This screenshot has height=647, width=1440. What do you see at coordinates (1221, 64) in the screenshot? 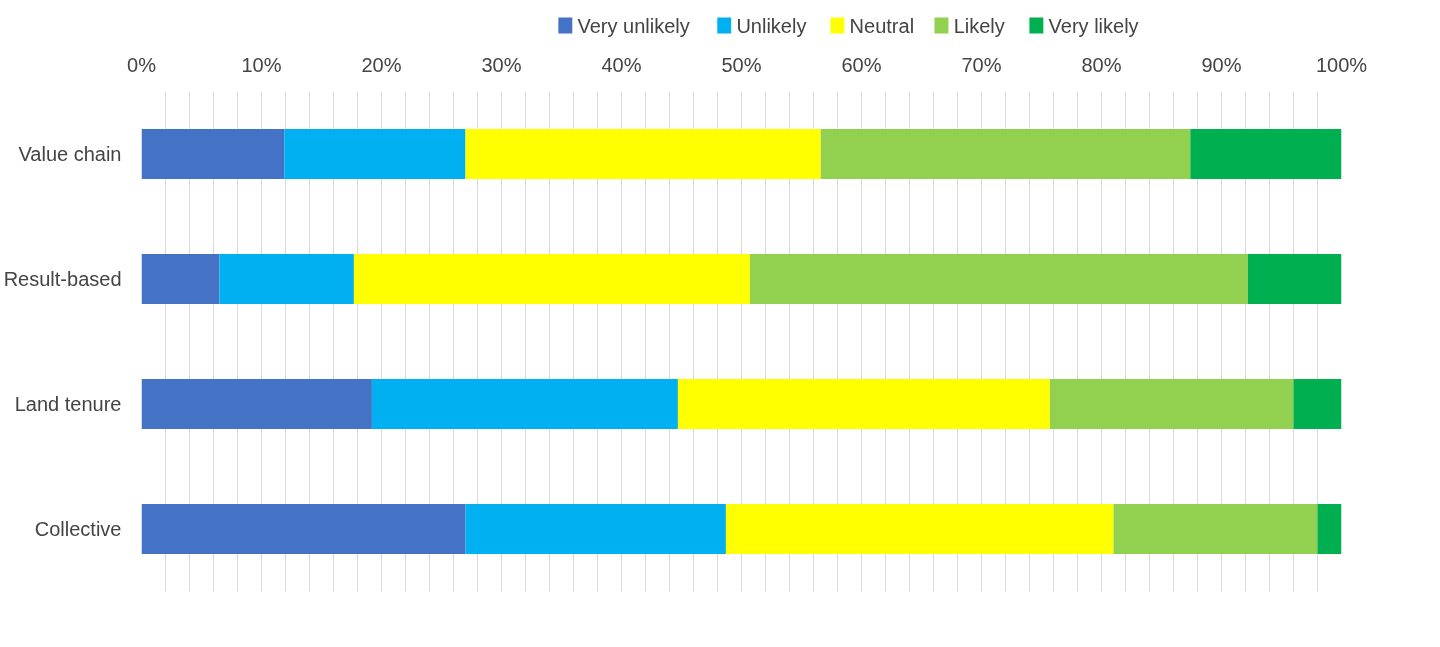
I see `x-tick-label: 90%` at bounding box center [1221, 64].